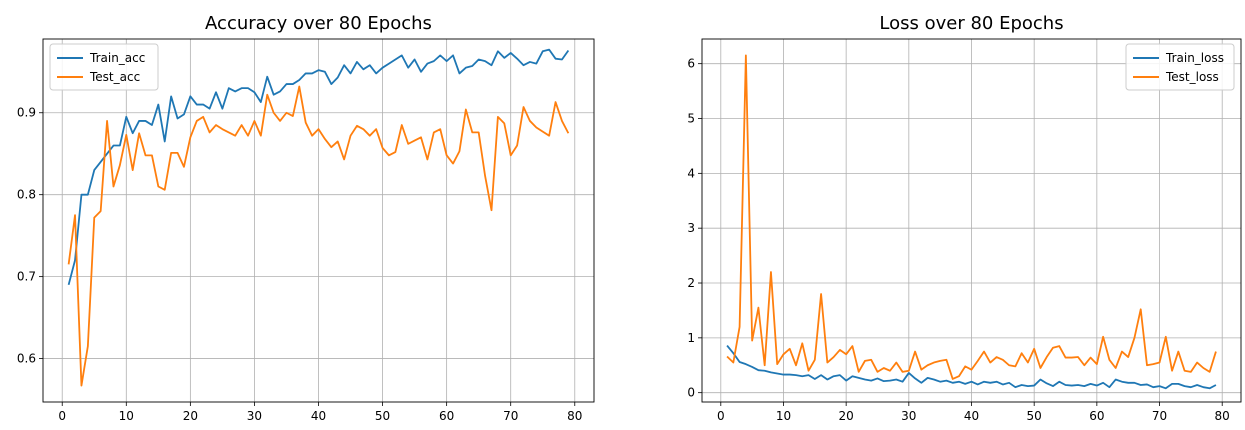 This screenshot has height=430, width=1245. Describe the element at coordinates (691, 338) in the screenshot. I see `y-tick-label: 1` at that location.